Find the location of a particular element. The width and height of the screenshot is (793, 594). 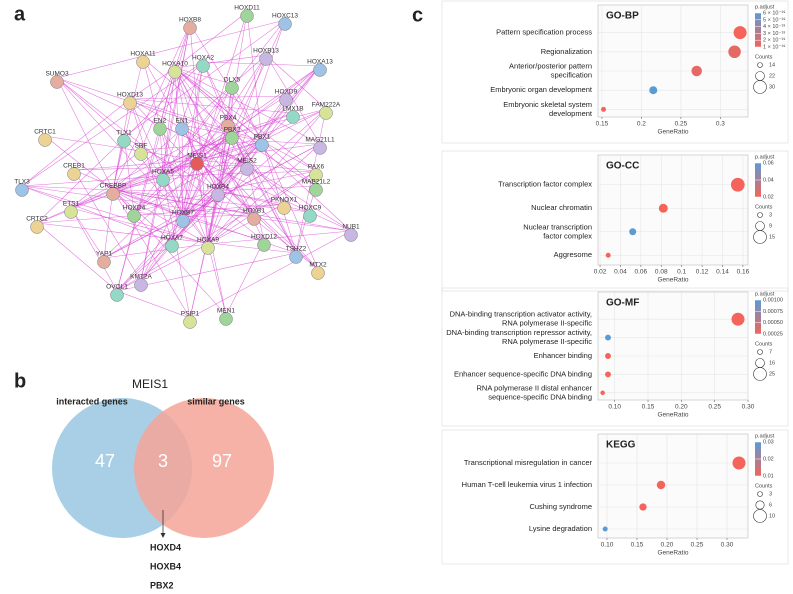

node-label: HOXD12 is located at coordinates (264, 237).